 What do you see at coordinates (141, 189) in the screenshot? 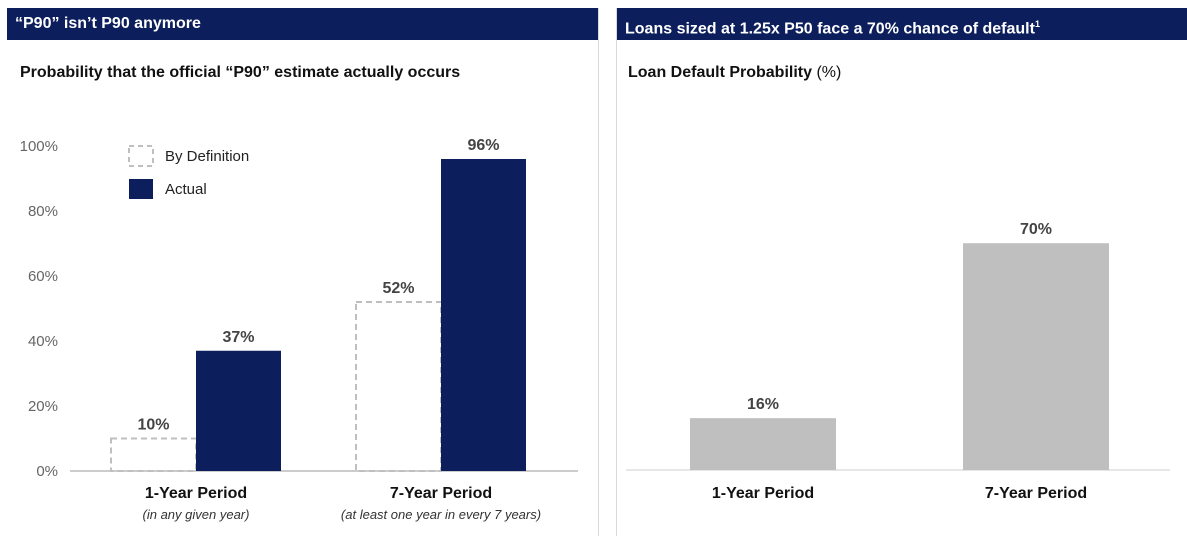
I see `legend-swatch-actual` at bounding box center [141, 189].